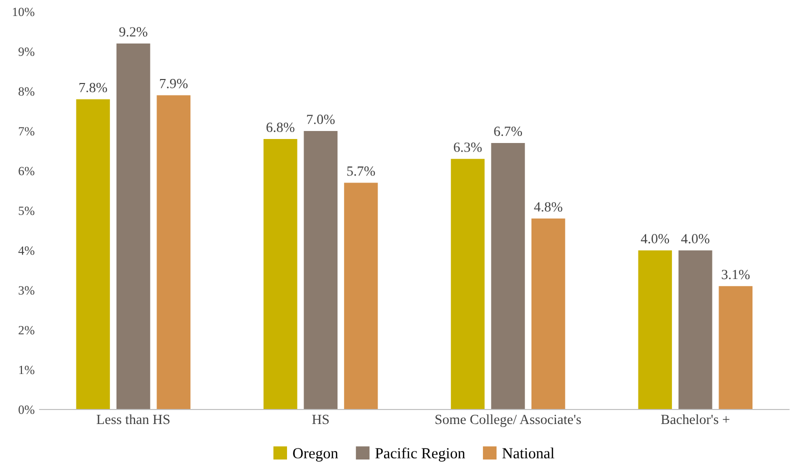  Describe the element at coordinates (26, 250) in the screenshot. I see `y-tick-label: 4%` at that location.